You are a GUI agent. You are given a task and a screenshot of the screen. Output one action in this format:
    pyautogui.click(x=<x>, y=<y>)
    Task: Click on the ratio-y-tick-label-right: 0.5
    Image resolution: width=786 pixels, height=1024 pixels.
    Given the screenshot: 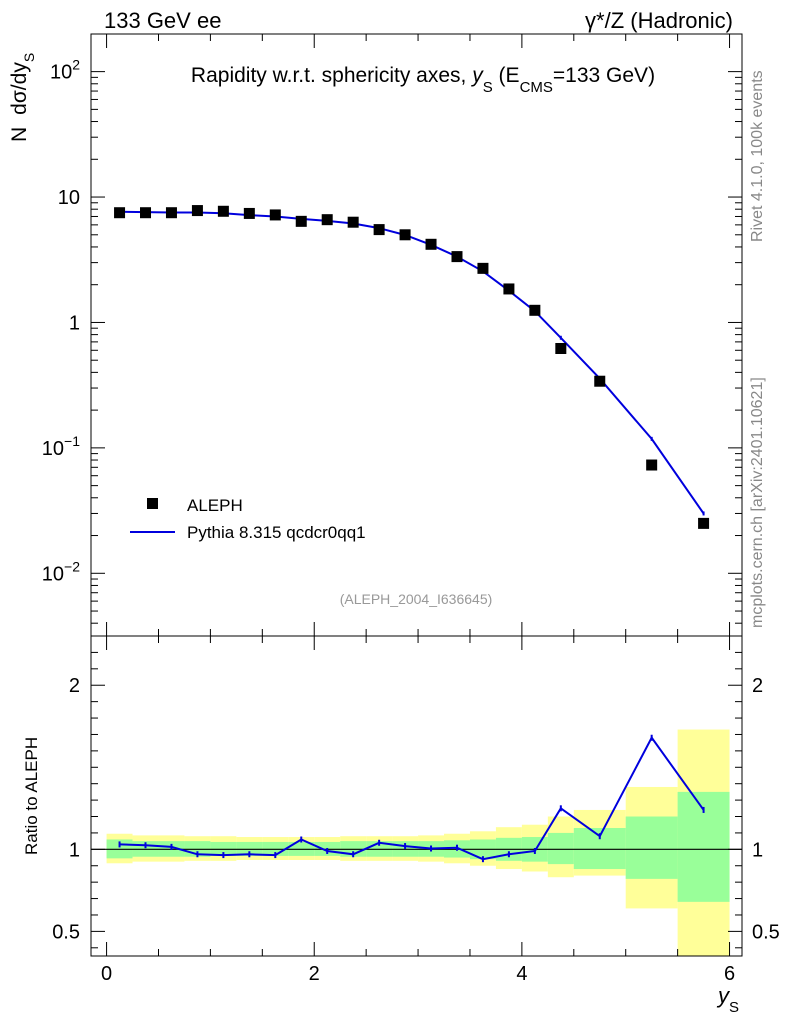 What is the action you would take?
    pyautogui.click(x=766, y=932)
    